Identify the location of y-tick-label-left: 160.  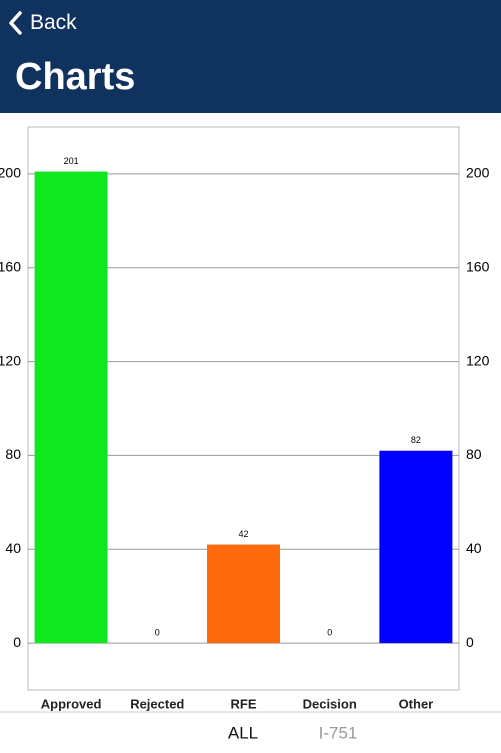
(10, 266).